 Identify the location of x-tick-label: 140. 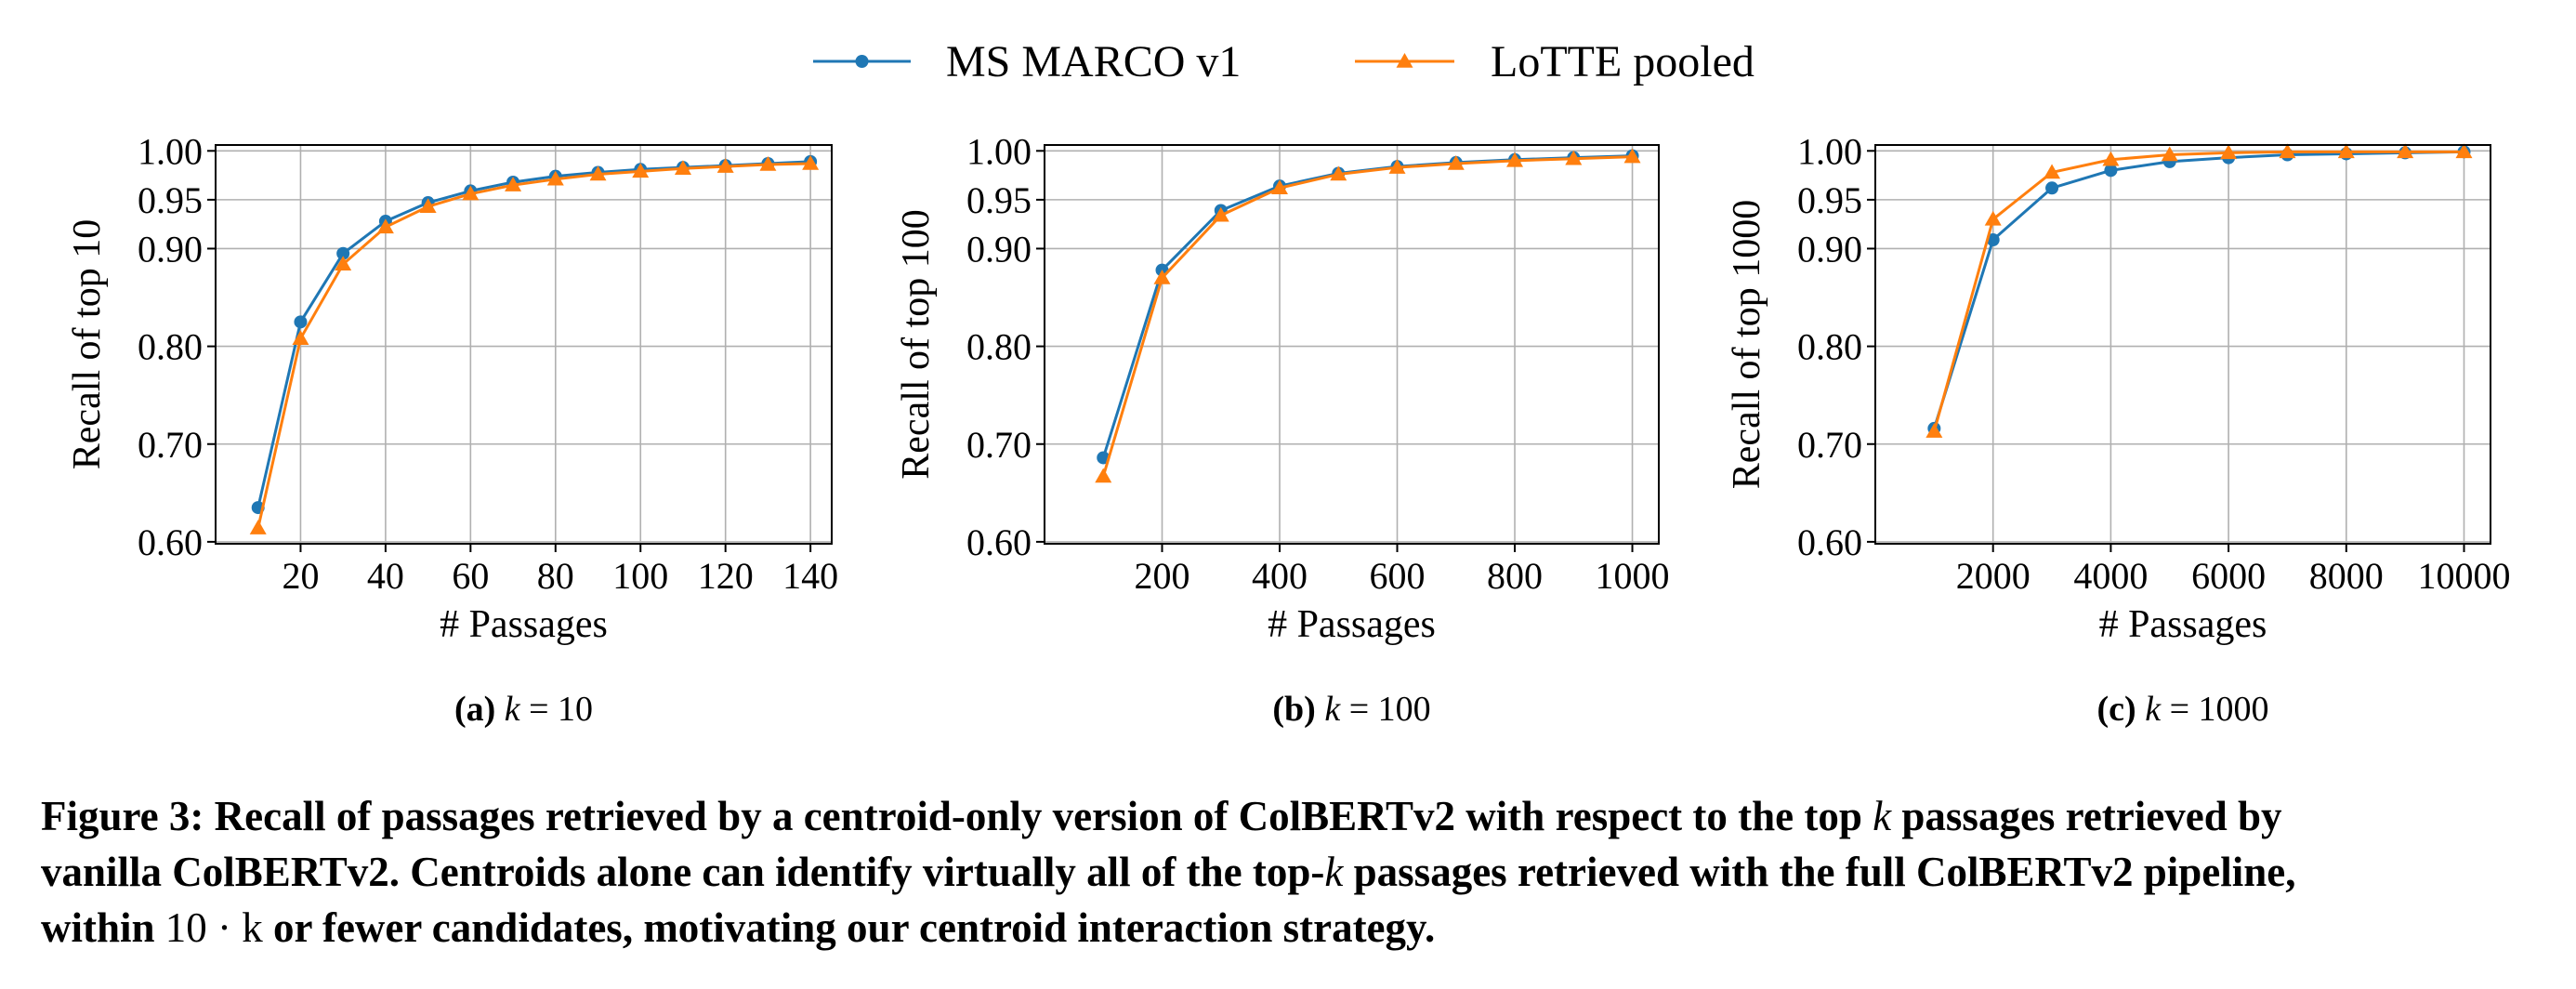
(810, 576).